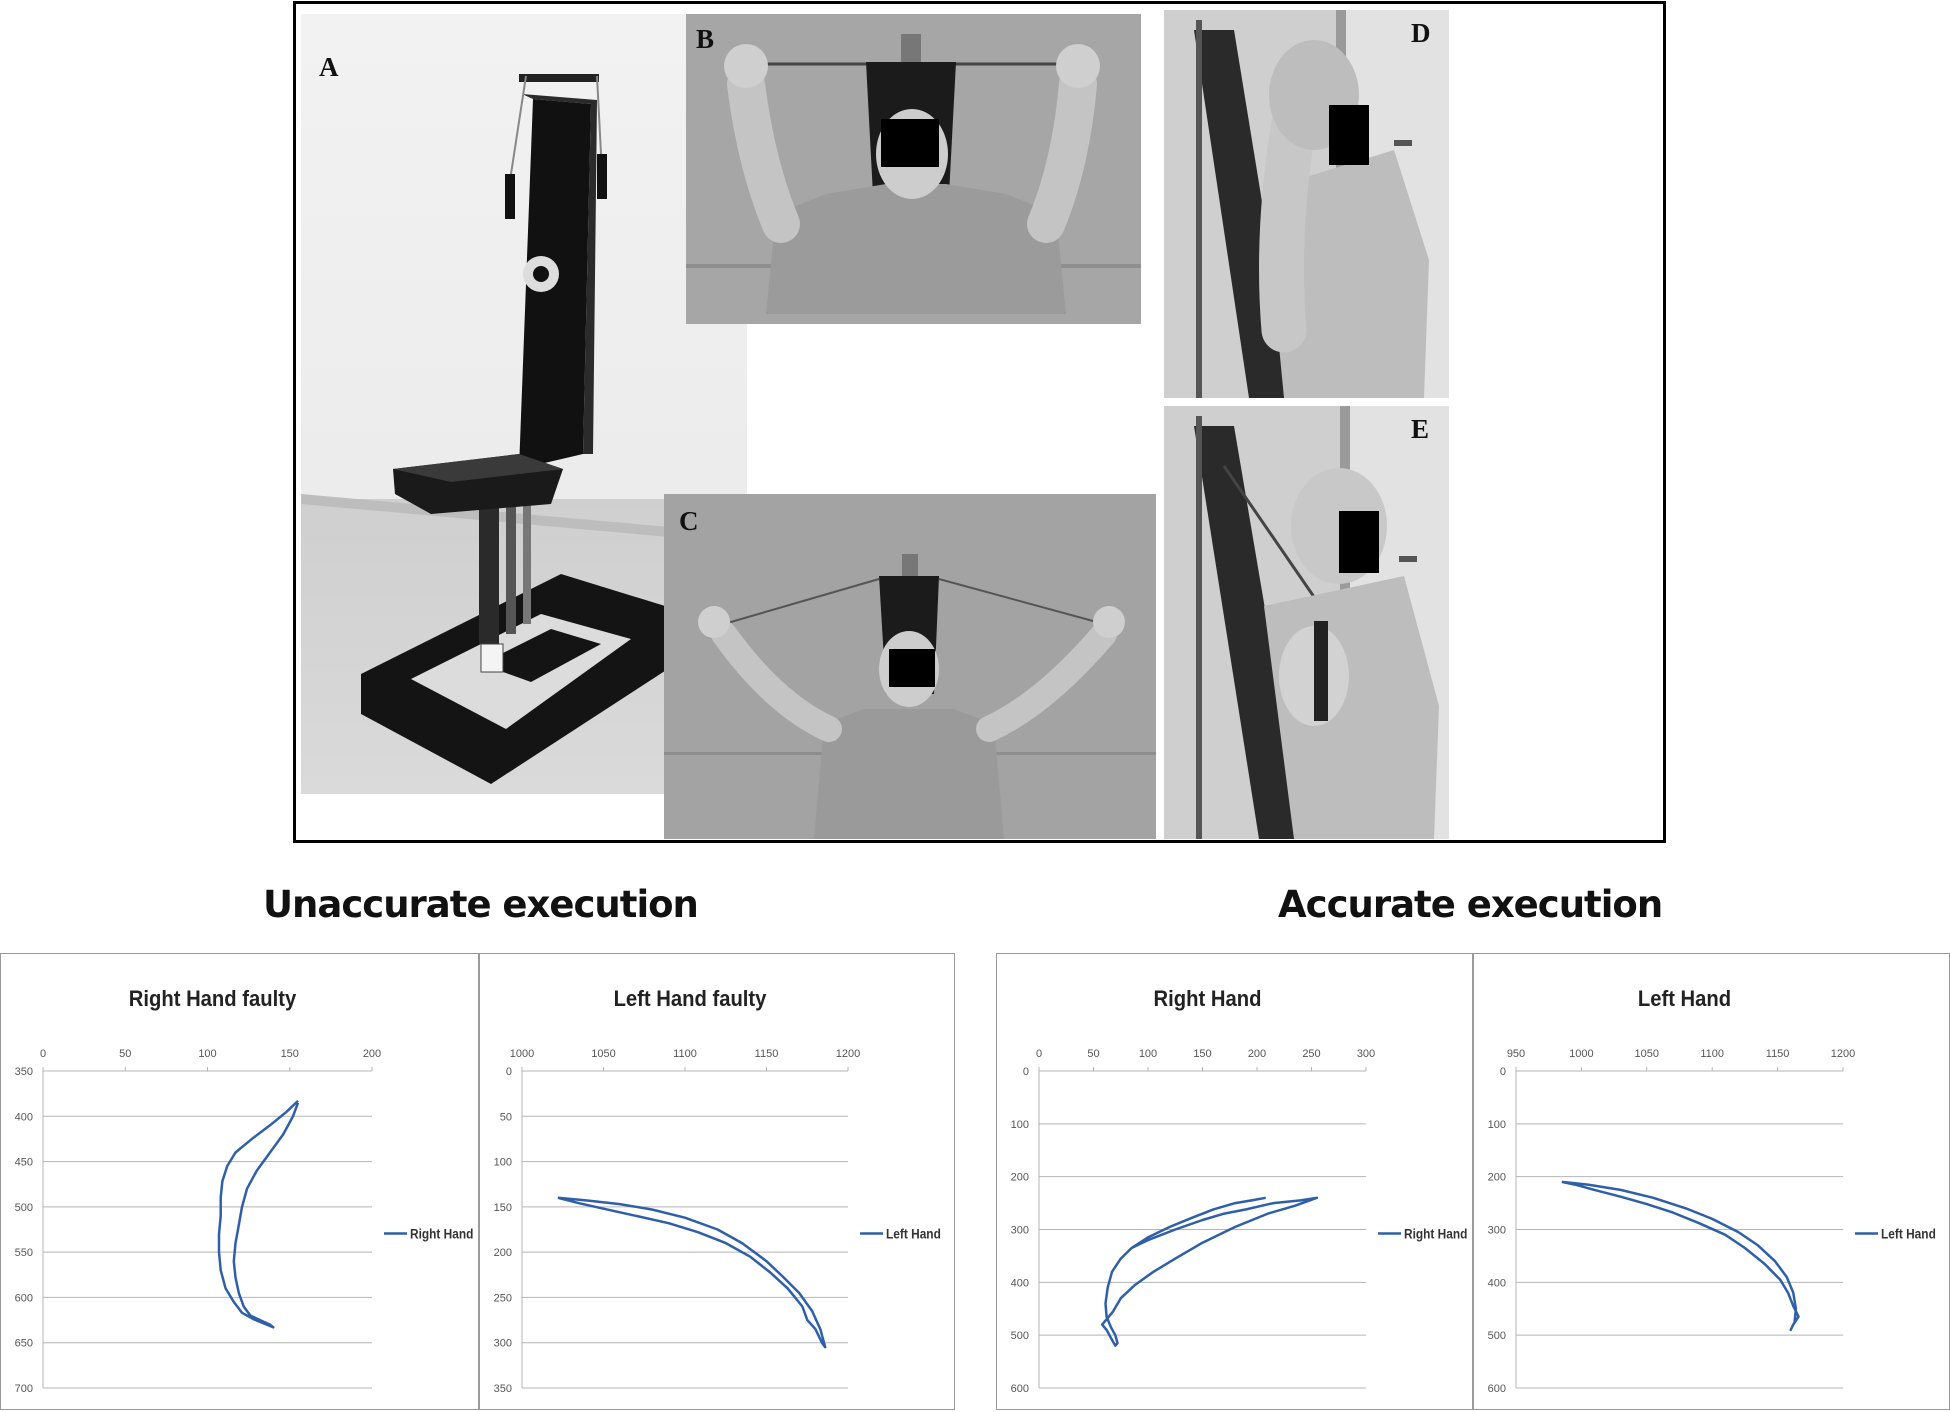 This screenshot has height=1412, width=1950. I want to click on chart-title: Left Hand faulty, so click(690, 999).